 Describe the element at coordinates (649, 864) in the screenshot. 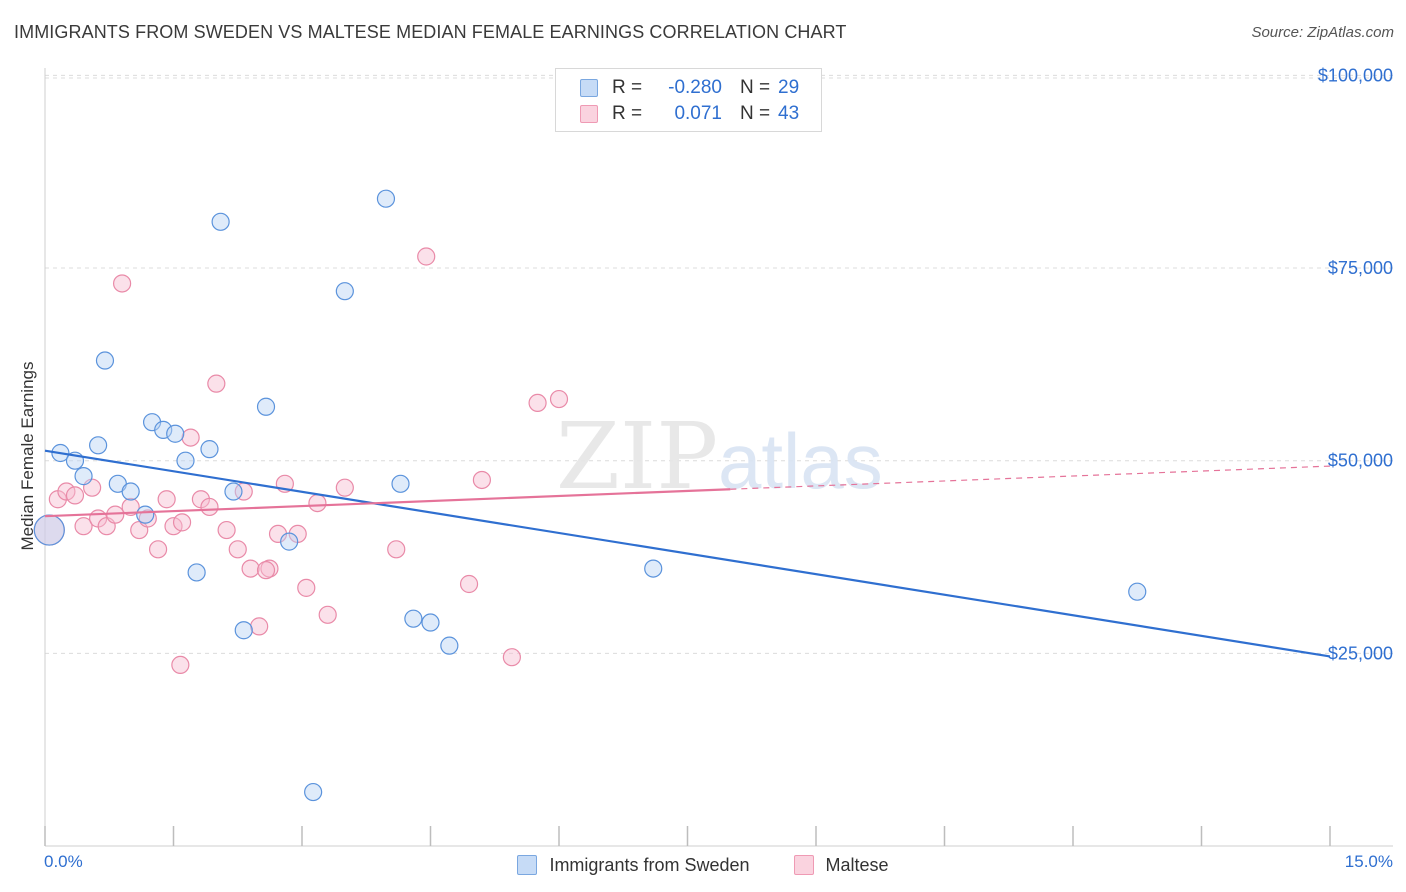

I see `legend-label-sweden: Immigrants from Sweden` at that location.